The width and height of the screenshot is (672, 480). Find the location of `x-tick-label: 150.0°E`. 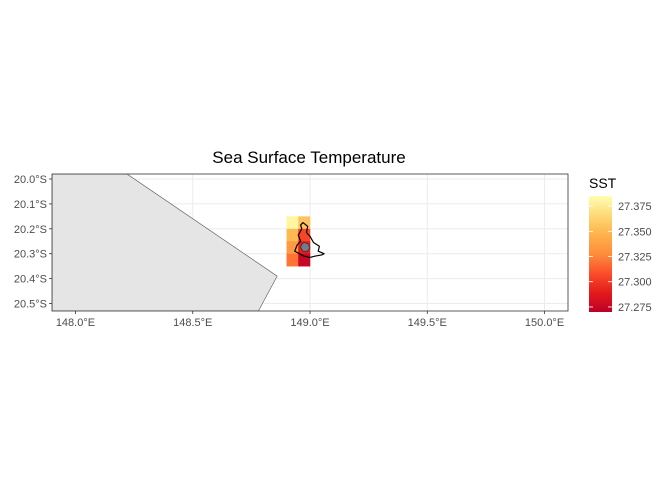

x-tick-label: 150.0°E is located at coordinates (544, 323).